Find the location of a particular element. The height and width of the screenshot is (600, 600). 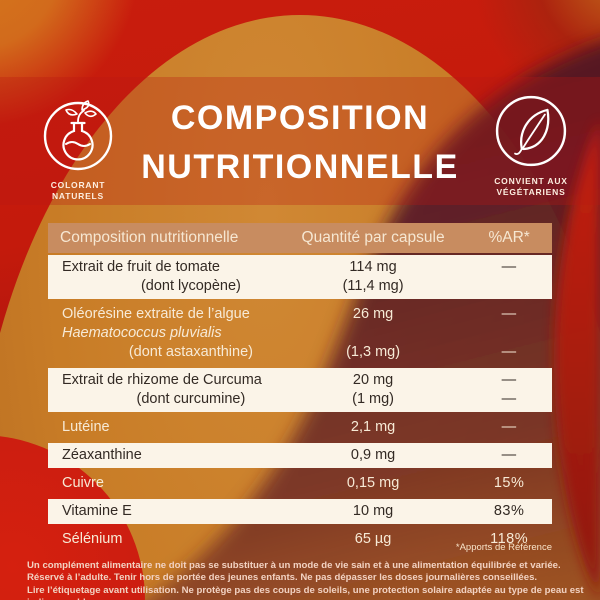

ingredient-name: Zéaxanthine is located at coordinates (102, 455).